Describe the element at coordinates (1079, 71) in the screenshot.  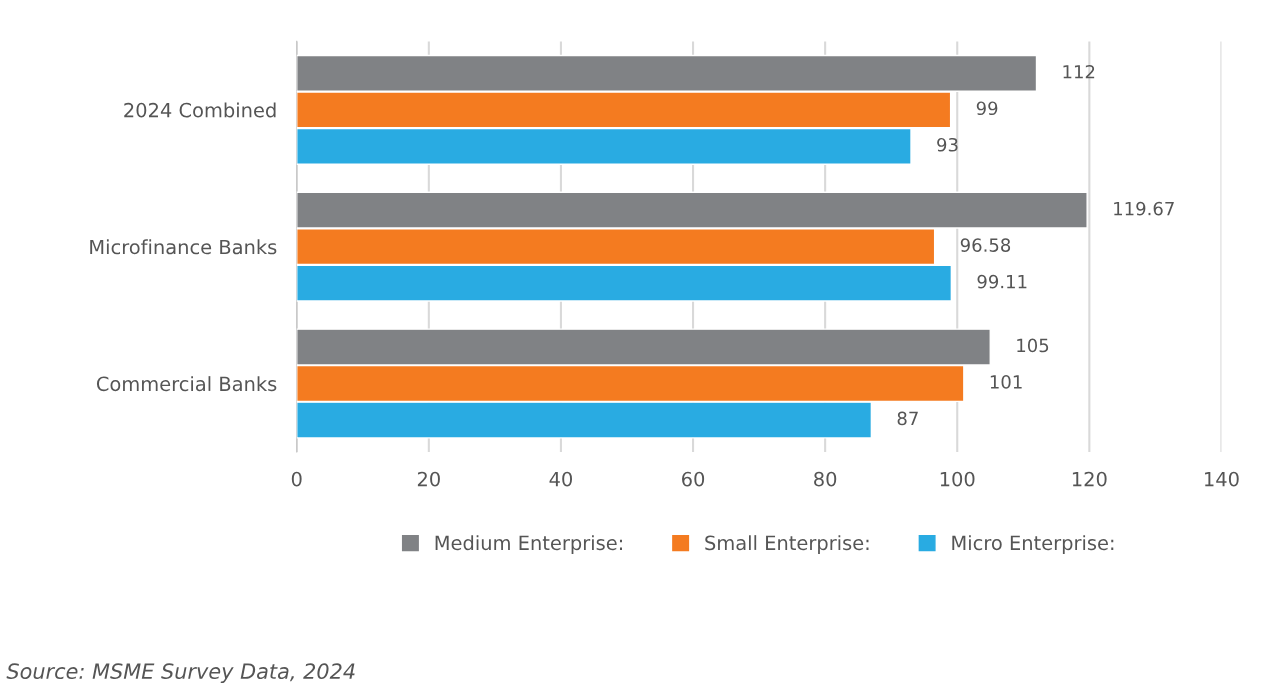
I see `data-label: 112` at that location.